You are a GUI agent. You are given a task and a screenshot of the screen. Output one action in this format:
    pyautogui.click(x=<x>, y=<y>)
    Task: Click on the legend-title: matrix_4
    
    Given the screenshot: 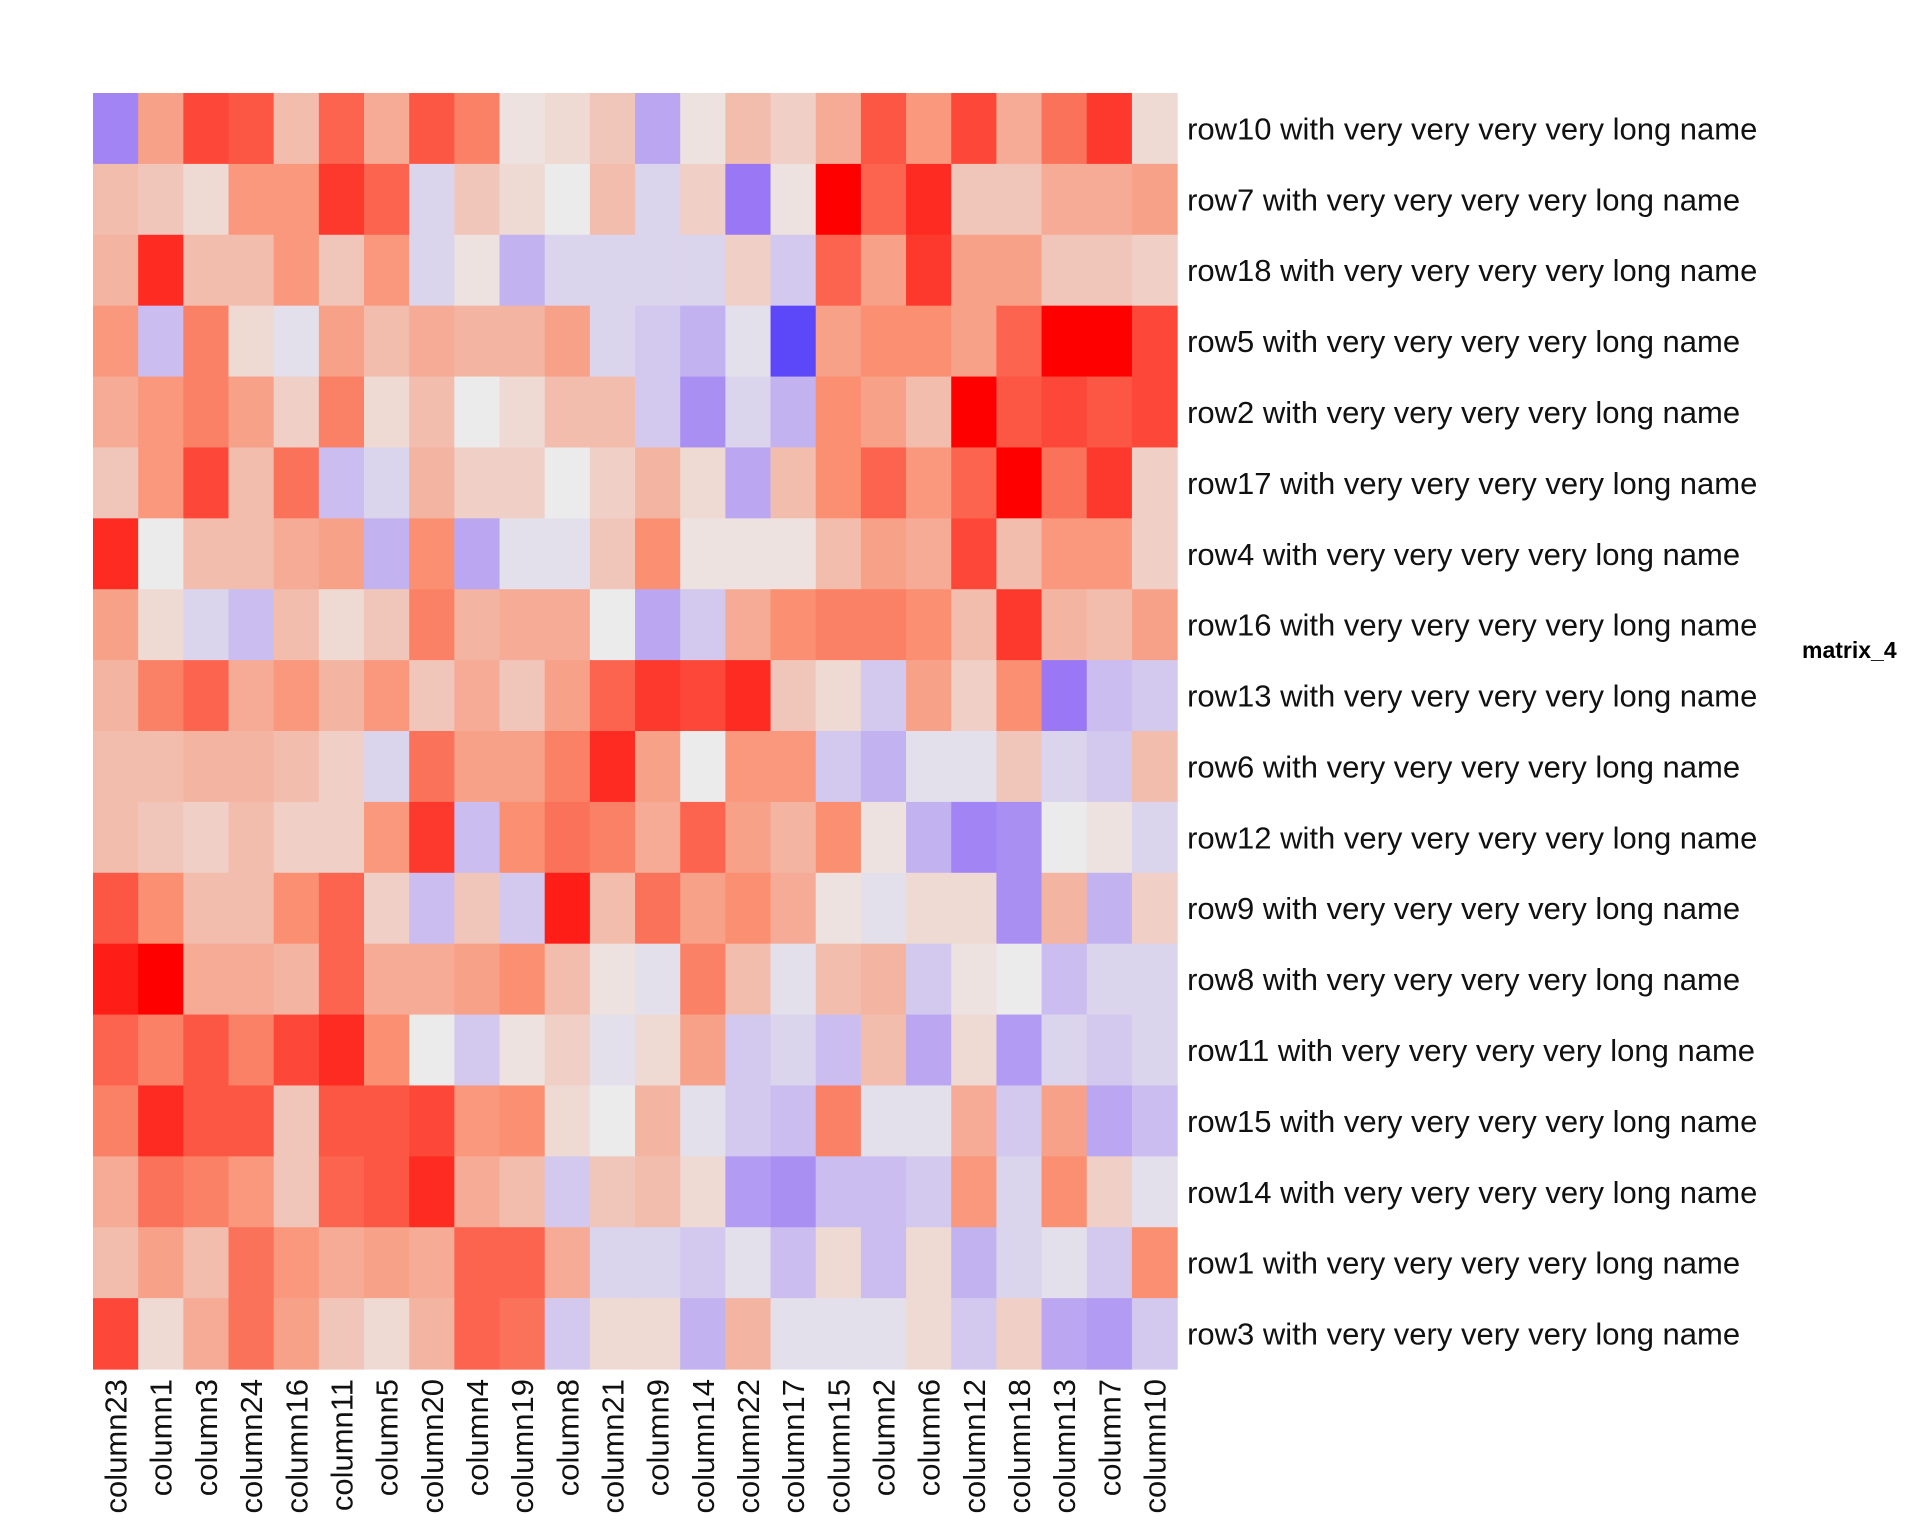 What is the action you would take?
    pyautogui.click(x=1849, y=650)
    